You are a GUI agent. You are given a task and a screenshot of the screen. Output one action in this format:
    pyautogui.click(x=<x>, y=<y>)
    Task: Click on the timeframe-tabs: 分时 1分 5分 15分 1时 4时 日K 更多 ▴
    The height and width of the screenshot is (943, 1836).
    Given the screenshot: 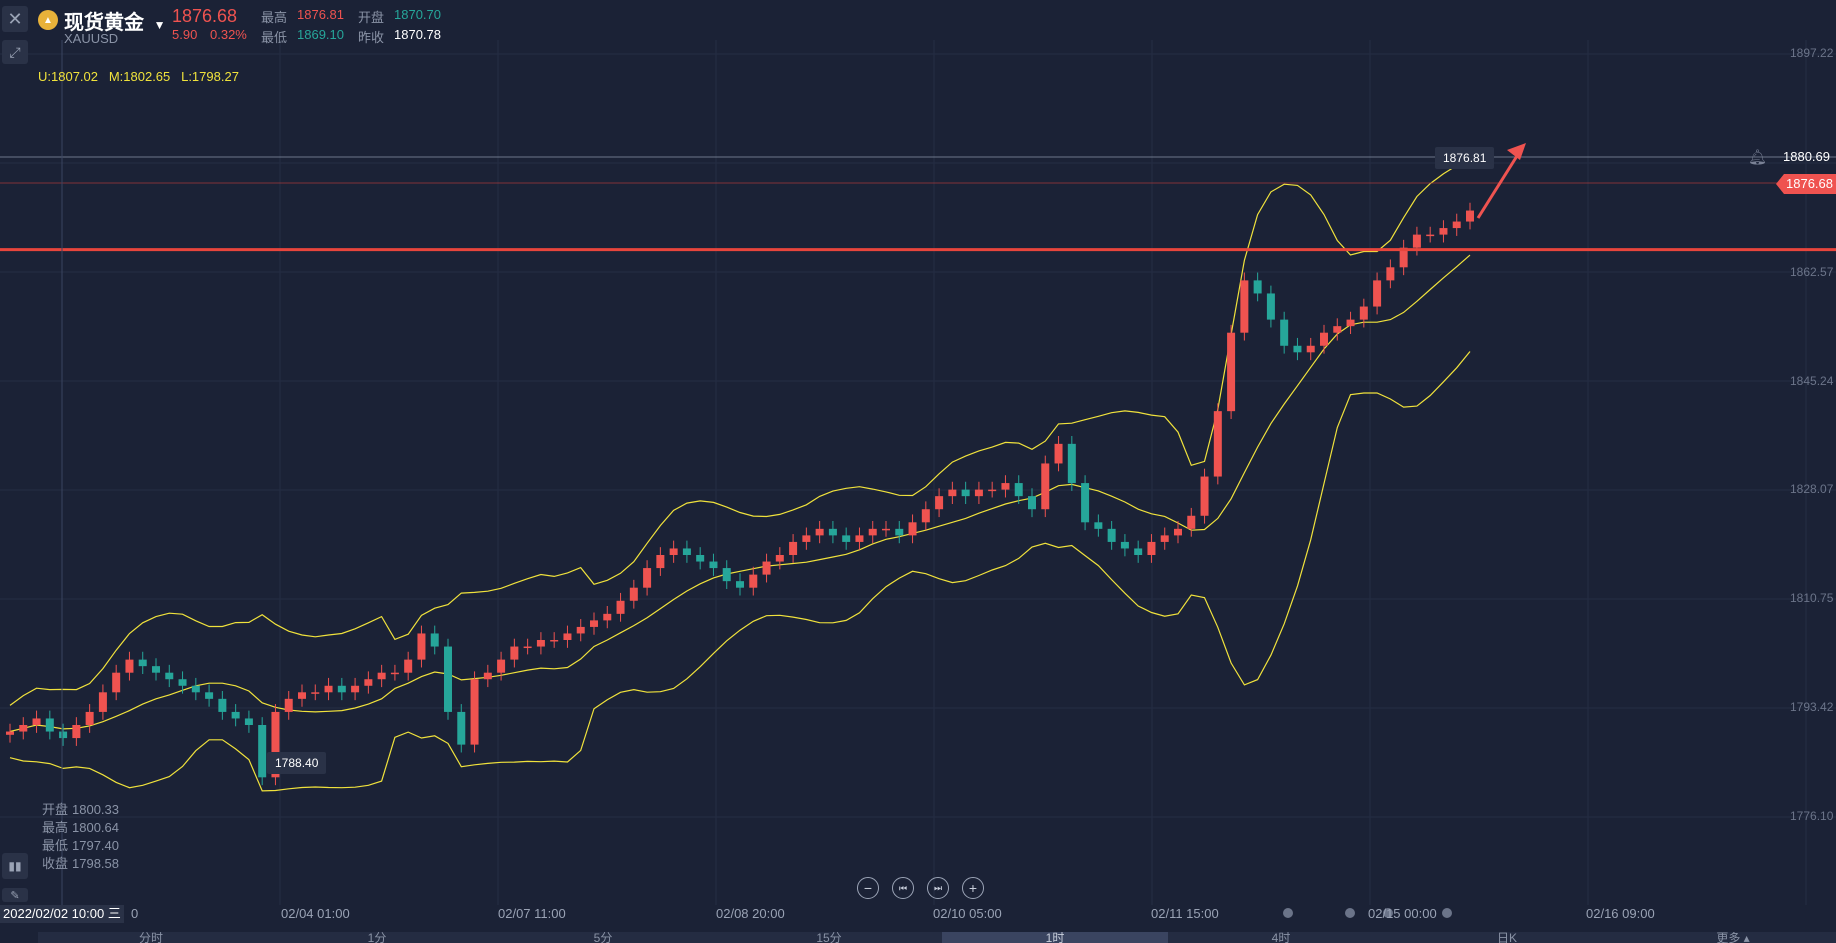 What is the action you would take?
    pyautogui.click(x=937, y=937)
    